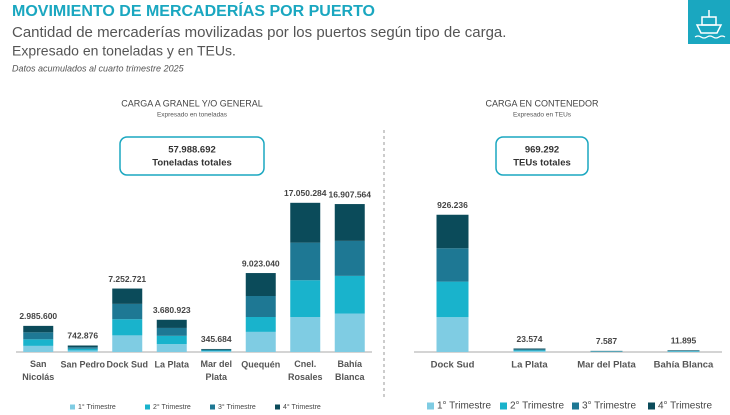 This screenshot has width=730, height=415. What do you see at coordinates (192, 150) in the screenshot?
I see `summary-value: 57.988.692` at bounding box center [192, 150].